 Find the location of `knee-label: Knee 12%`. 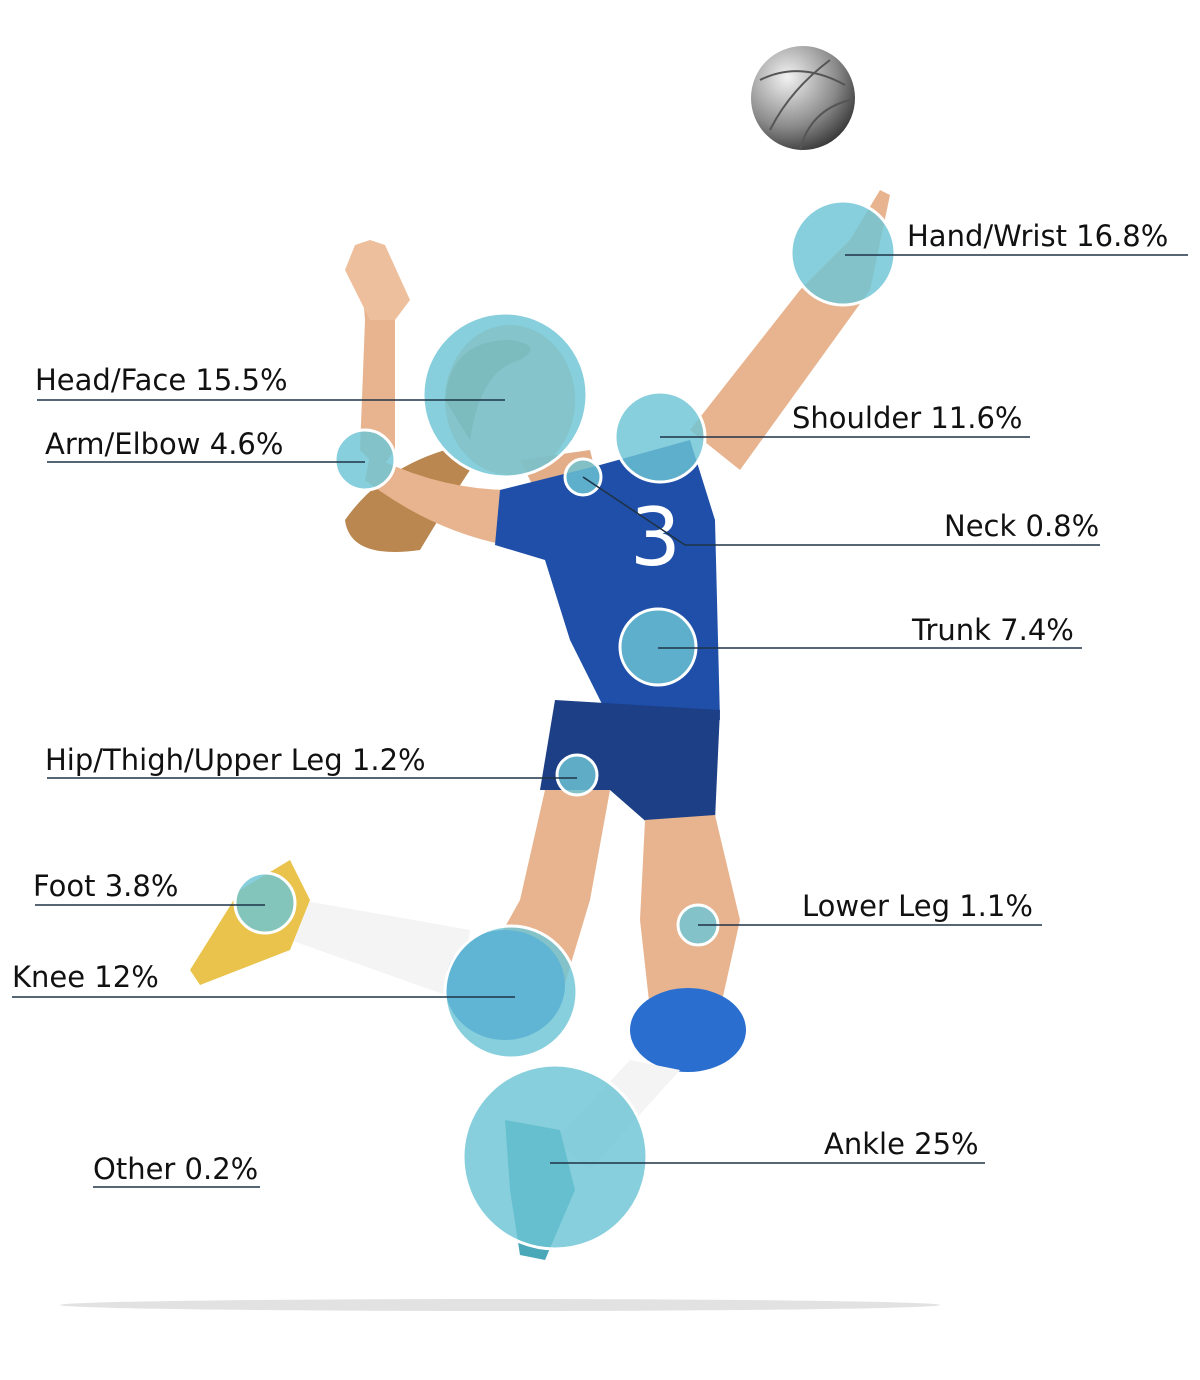

knee-label: Knee 12% is located at coordinates (85, 977).